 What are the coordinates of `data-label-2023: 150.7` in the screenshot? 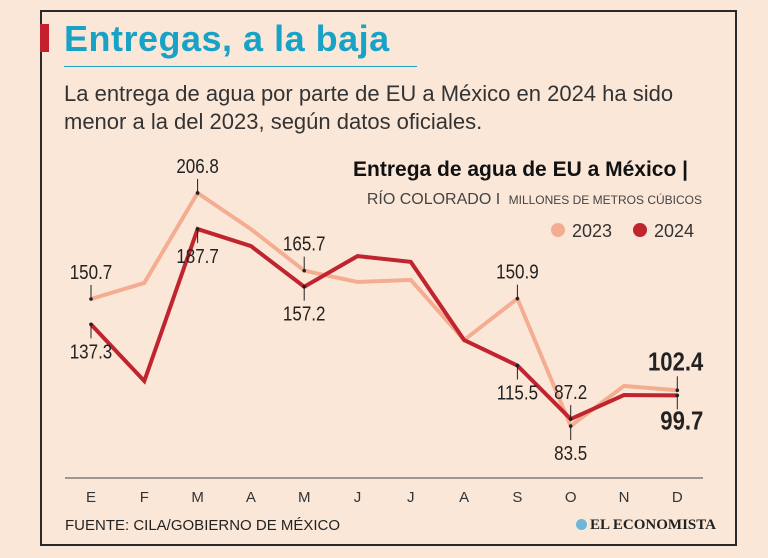 It's located at (91, 272).